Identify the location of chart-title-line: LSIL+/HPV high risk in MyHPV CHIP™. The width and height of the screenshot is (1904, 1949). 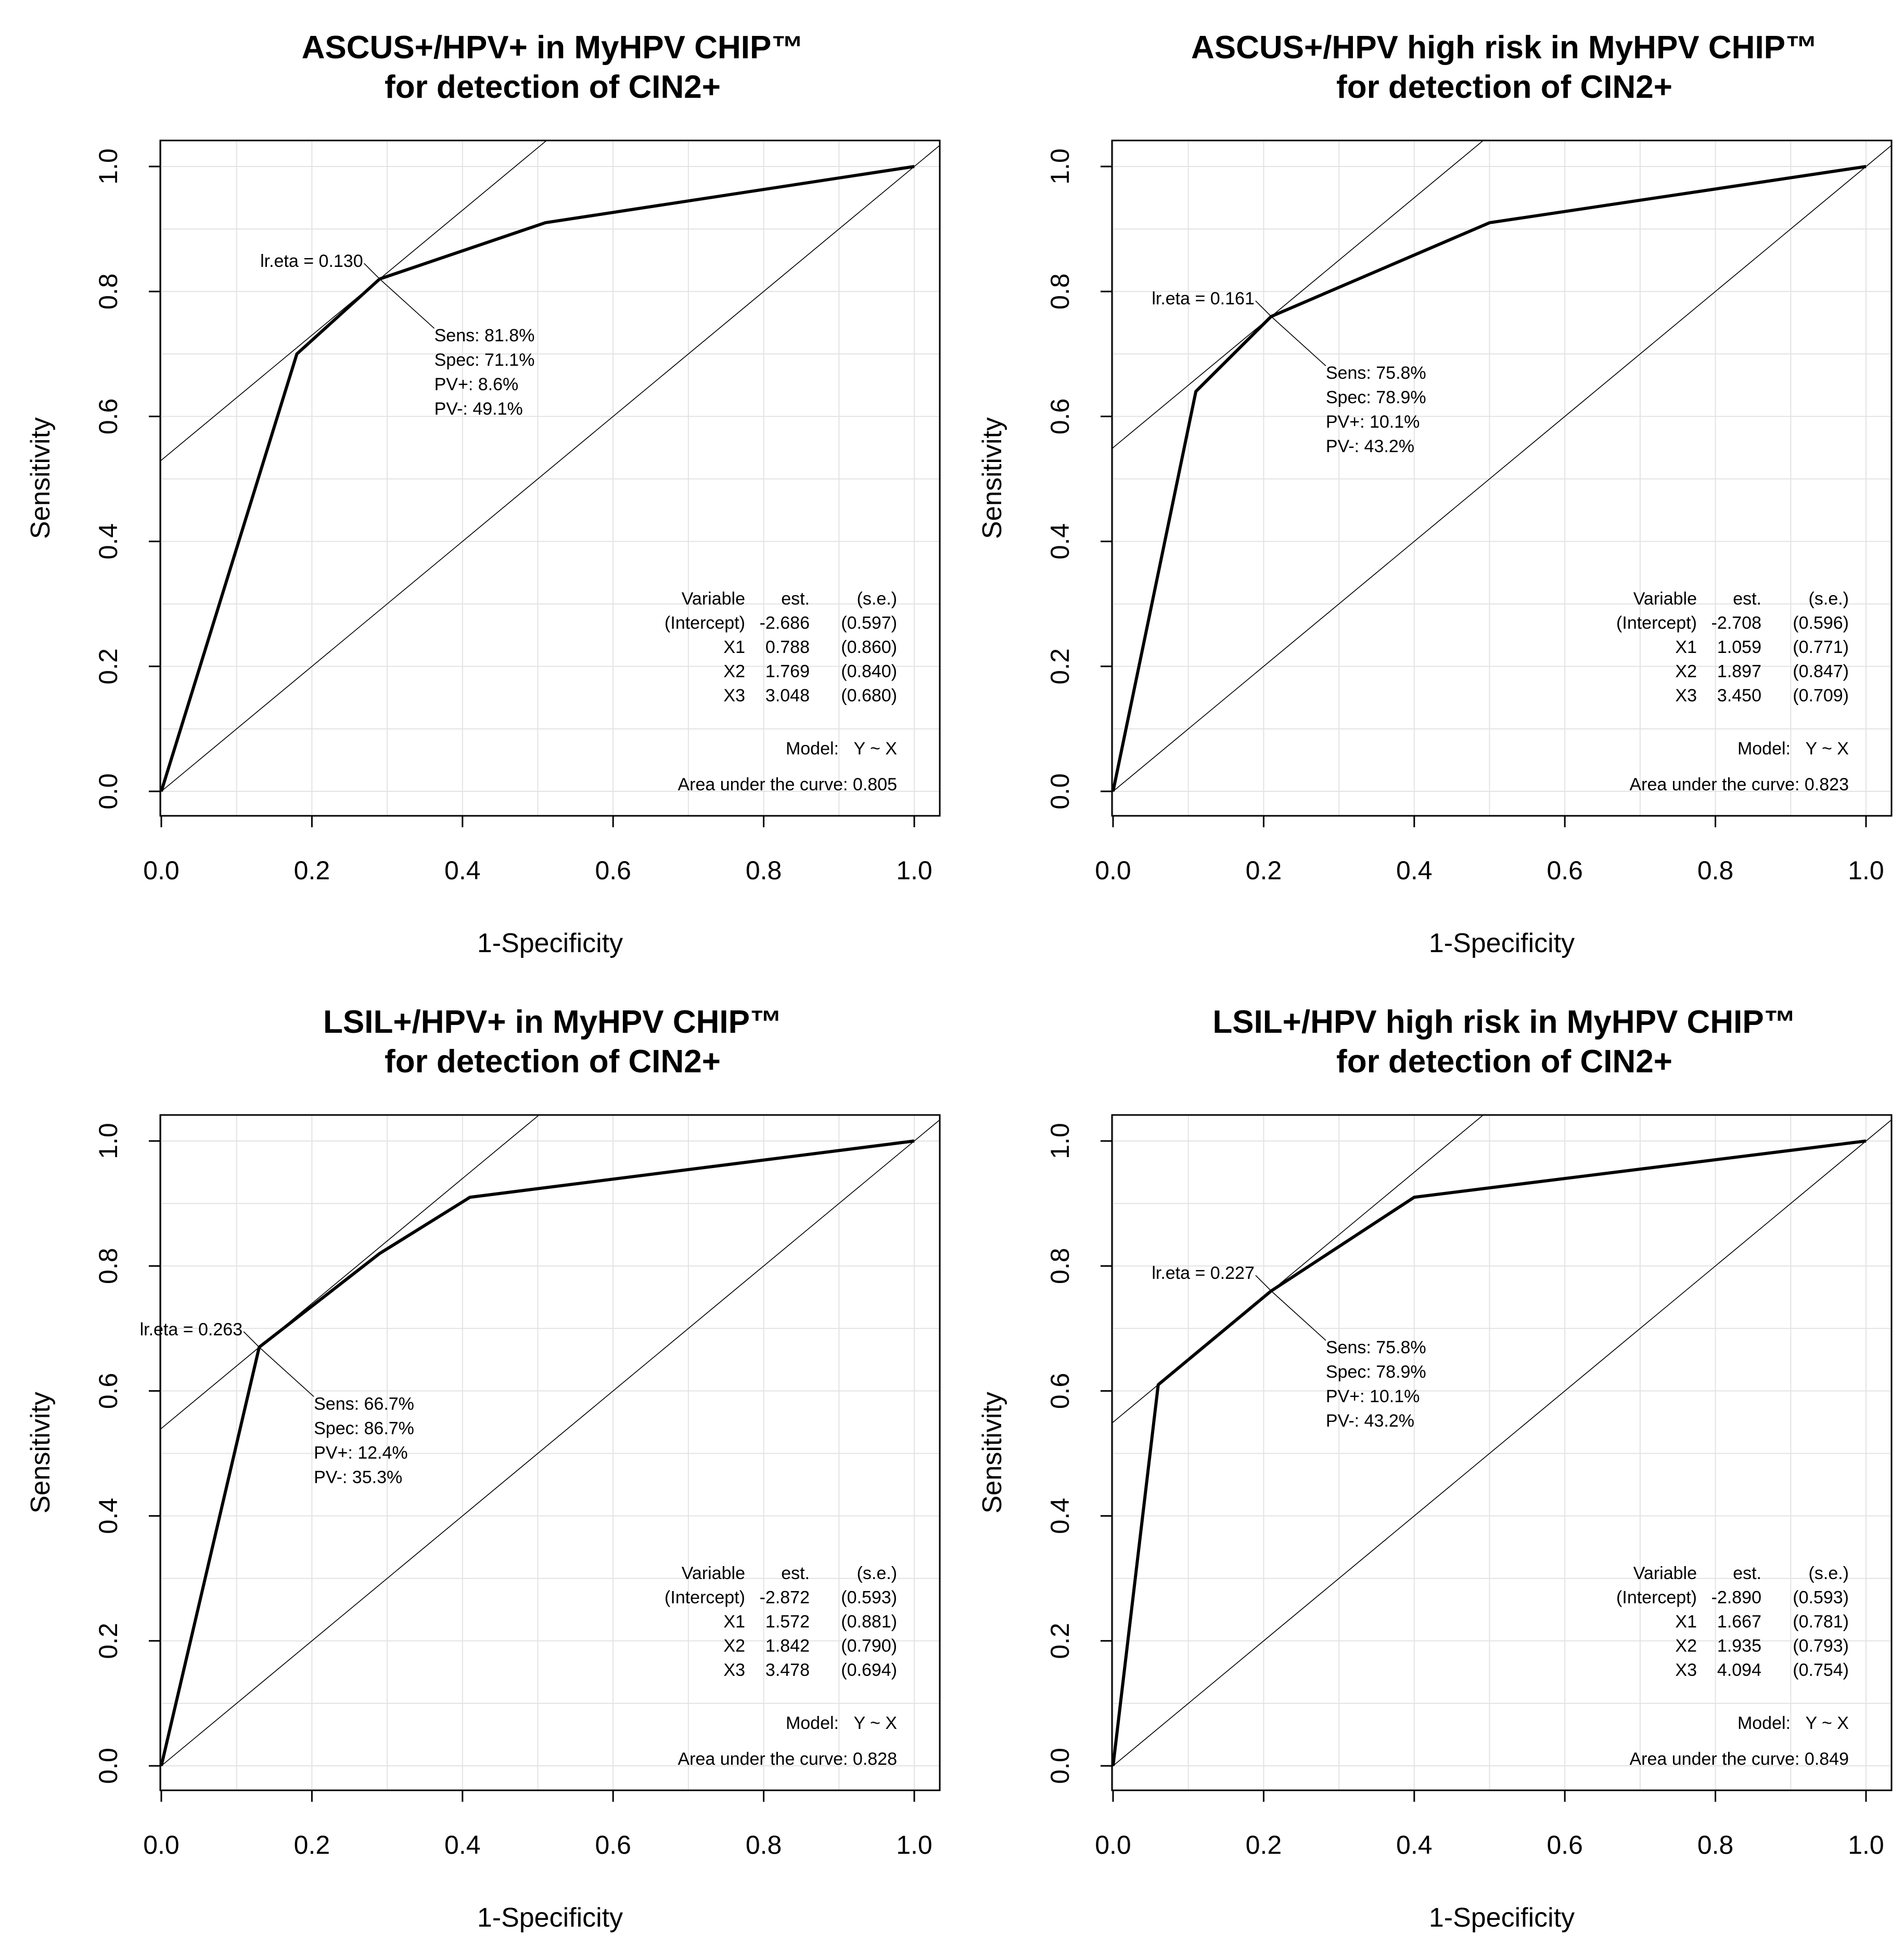
(1504, 1022).